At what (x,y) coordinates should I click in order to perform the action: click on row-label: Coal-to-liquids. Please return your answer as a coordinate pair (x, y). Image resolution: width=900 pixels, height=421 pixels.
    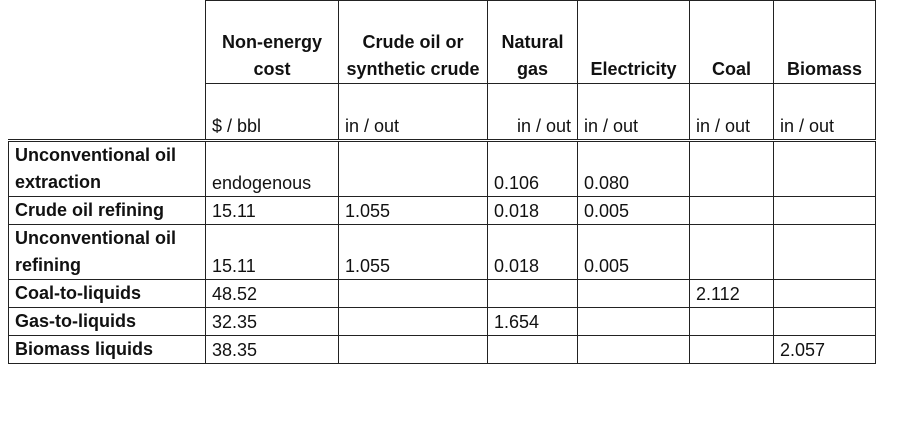
    Looking at the image, I should click on (107, 293).